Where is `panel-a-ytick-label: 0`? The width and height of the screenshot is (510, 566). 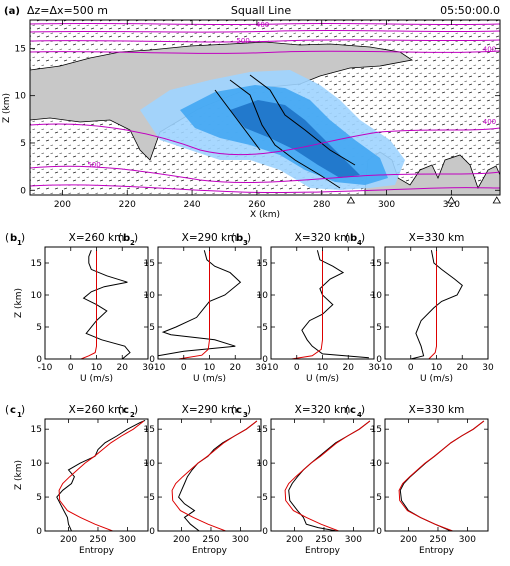 panel-a-ytick-label: 0 is located at coordinates (23, 191).